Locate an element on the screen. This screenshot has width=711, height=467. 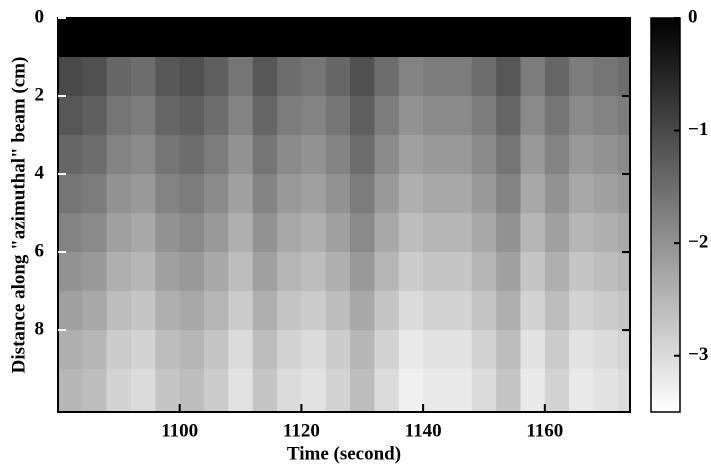
x-axis-label: Time (second) is located at coordinates (344, 453).